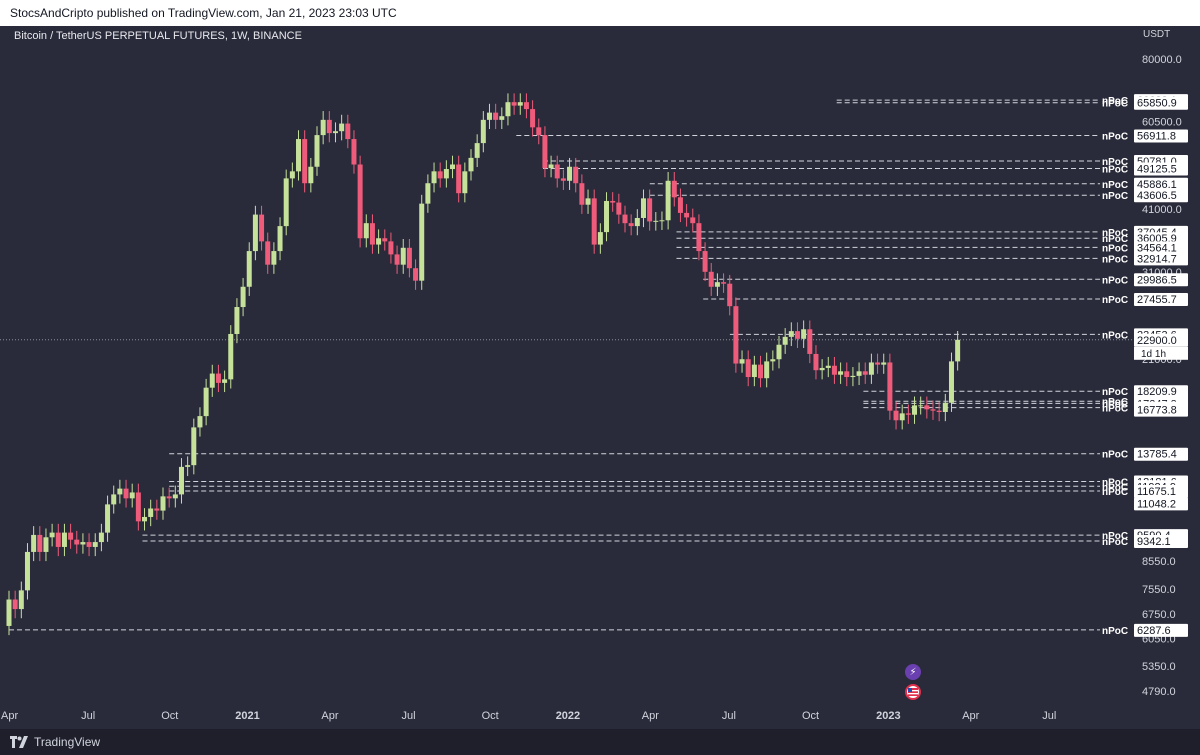 The image size is (1200, 755). Describe the element at coordinates (1162, 123) in the screenshot. I see `price-axis-tick: 60500.0` at that location.